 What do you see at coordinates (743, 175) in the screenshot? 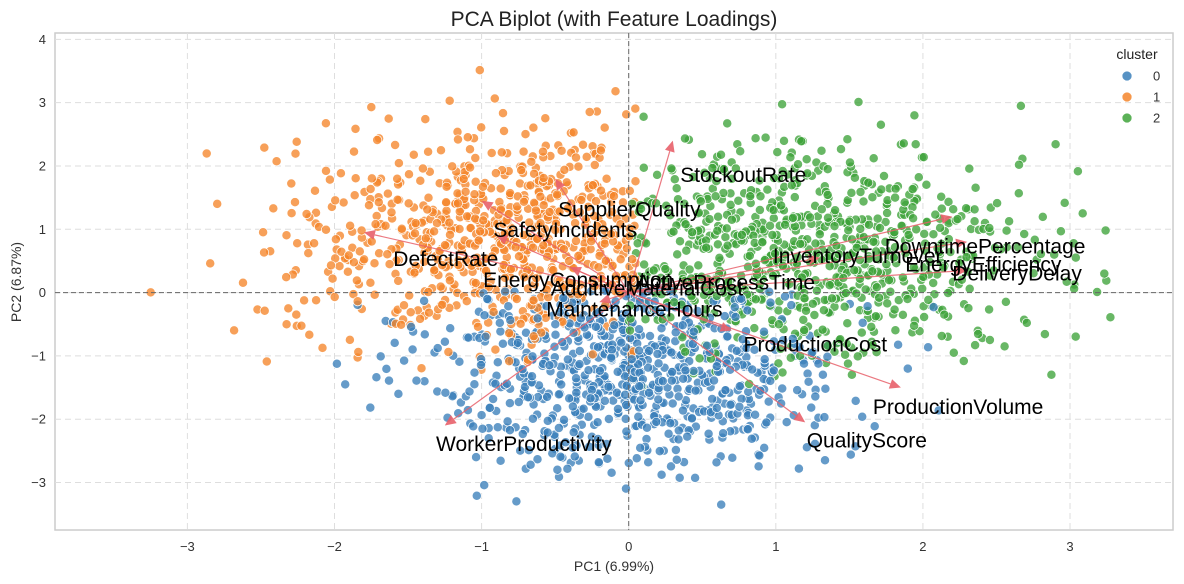
I see `loading-label: StockoutRate` at bounding box center [743, 175].